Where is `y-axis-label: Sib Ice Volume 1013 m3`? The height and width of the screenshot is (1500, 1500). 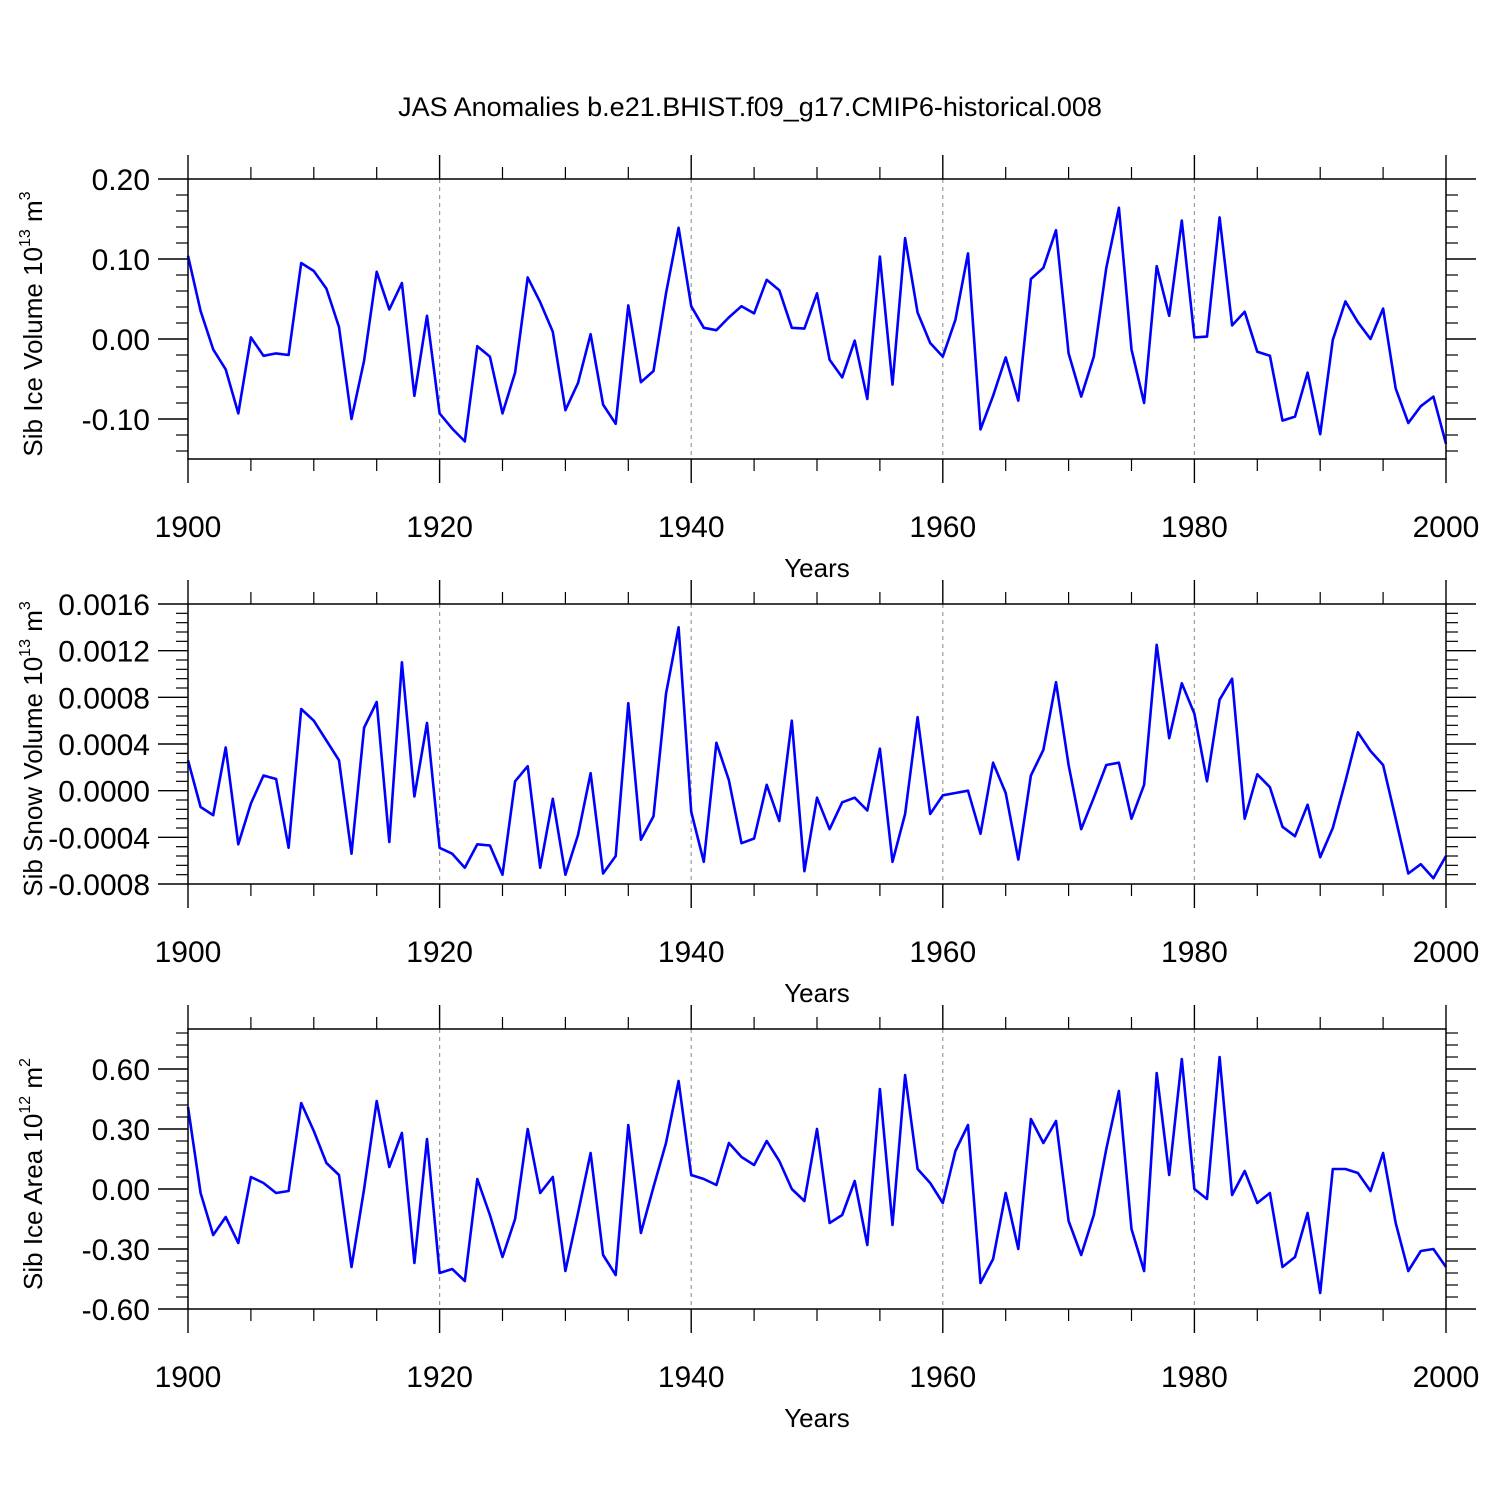
y-axis-label: Sib Ice Volume 1013 m3 is located at coordinates (32, 323).